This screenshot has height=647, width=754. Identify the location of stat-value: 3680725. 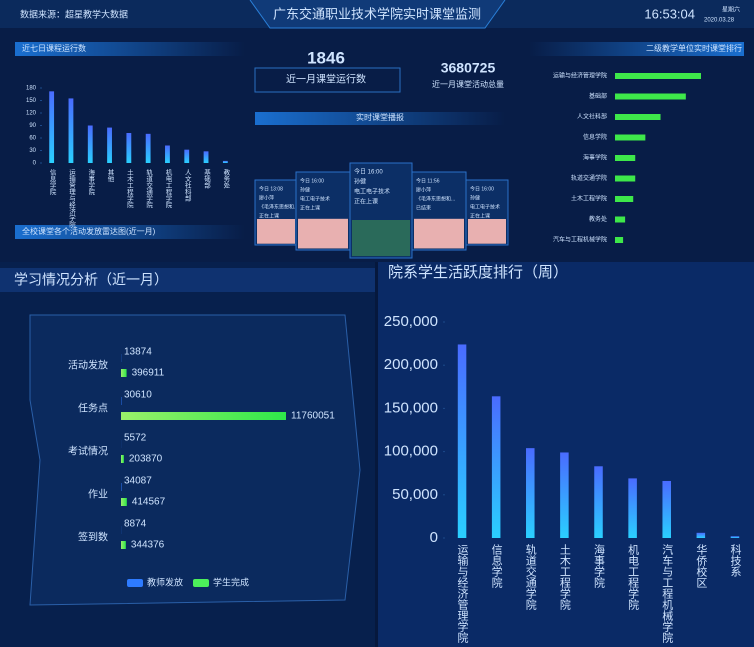
(468, 68).